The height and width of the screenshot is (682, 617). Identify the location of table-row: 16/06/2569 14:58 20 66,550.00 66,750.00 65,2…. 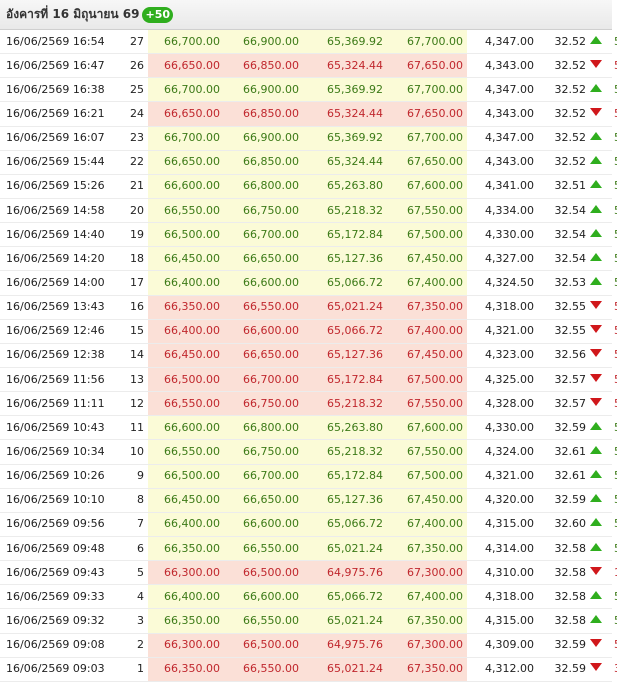
(308, 211).